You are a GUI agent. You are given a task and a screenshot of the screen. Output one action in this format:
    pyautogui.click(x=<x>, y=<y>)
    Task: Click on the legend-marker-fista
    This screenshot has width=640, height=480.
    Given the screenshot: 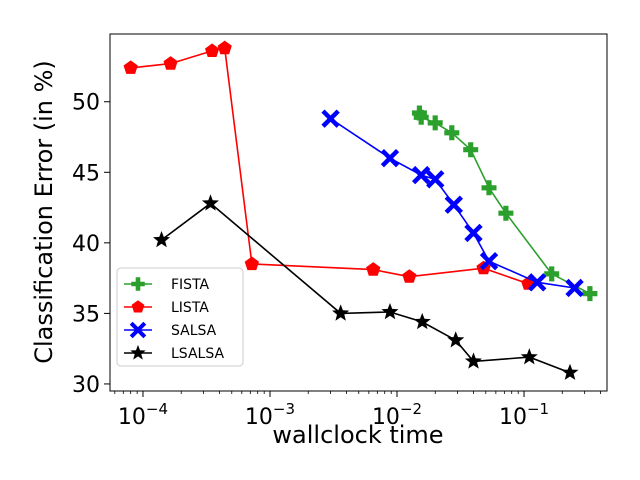 What is the action you would take?
    pyautogui.click(x=138, y=284)
    